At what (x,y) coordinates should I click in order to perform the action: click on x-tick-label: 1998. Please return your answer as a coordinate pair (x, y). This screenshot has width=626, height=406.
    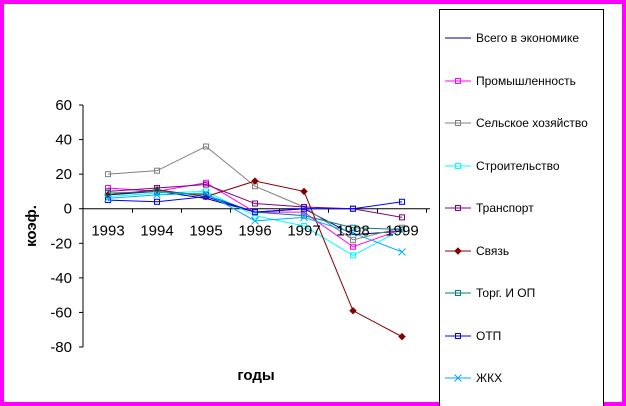
    Looking at the image, I should click on (352, 231).